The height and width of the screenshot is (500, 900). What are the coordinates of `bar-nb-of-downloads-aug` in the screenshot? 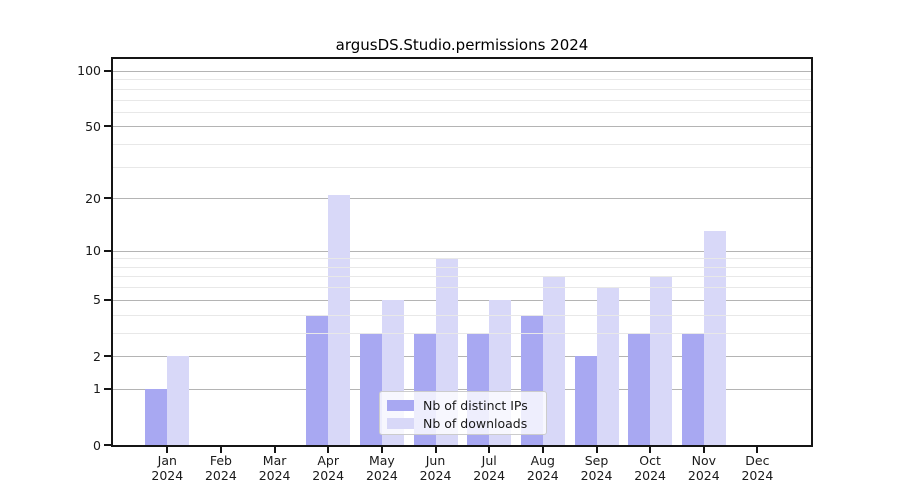 It's located at (553, 360).